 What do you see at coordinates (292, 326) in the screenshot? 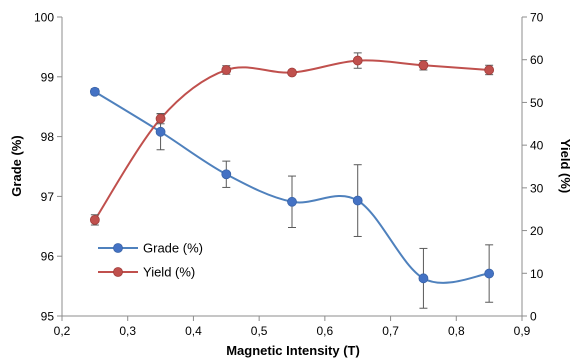
I see `x-axis: 0,2 0,3 0,4 0,5 0,6 0,7 0,8 0,9` at bounding box center [292, 326].